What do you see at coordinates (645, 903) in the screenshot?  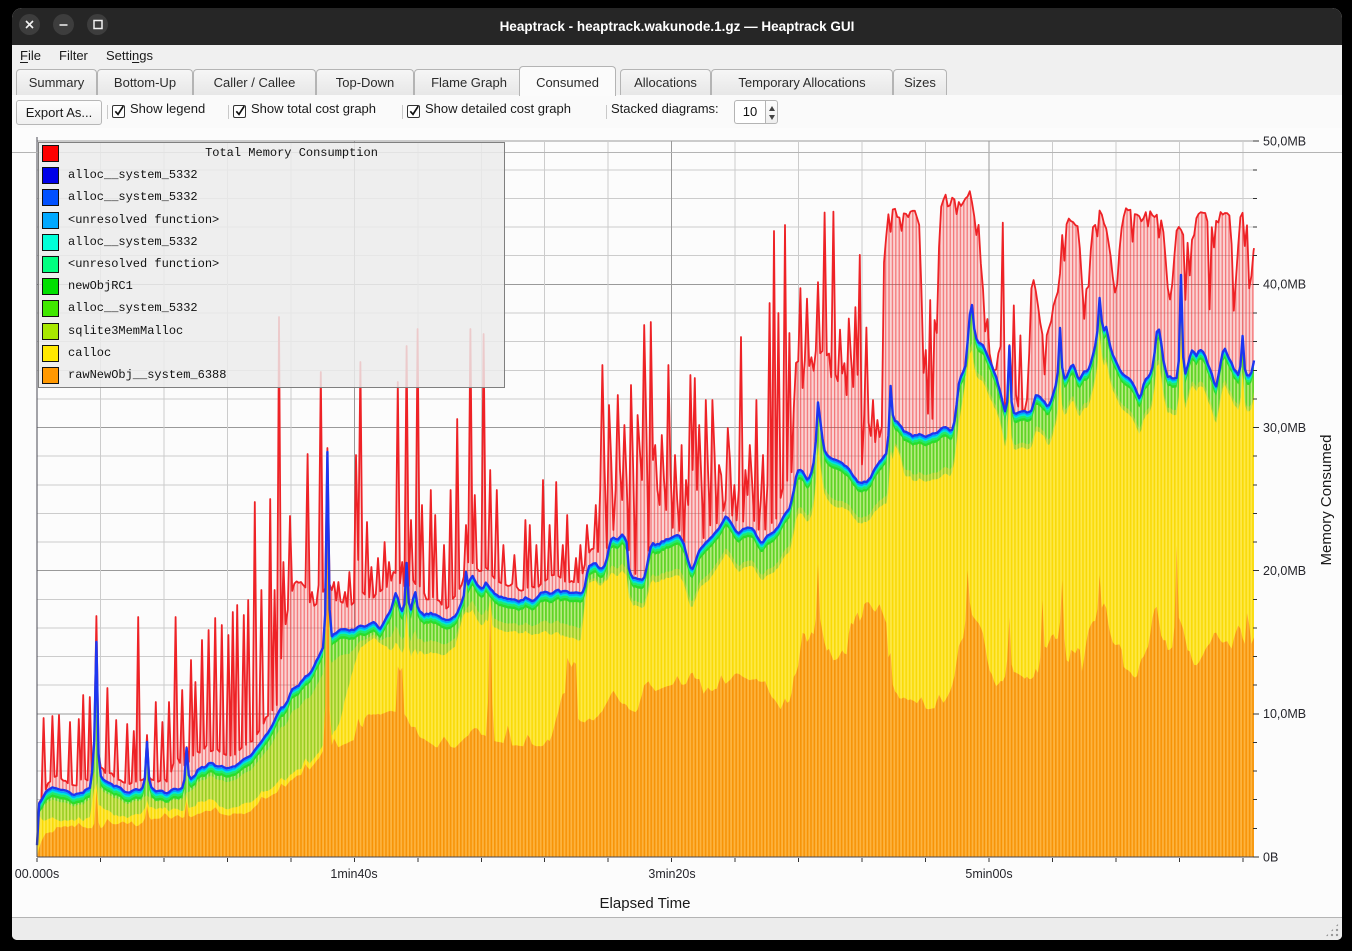 I see `svg-text: Elapsed Time` at bounding box center [645, 903].